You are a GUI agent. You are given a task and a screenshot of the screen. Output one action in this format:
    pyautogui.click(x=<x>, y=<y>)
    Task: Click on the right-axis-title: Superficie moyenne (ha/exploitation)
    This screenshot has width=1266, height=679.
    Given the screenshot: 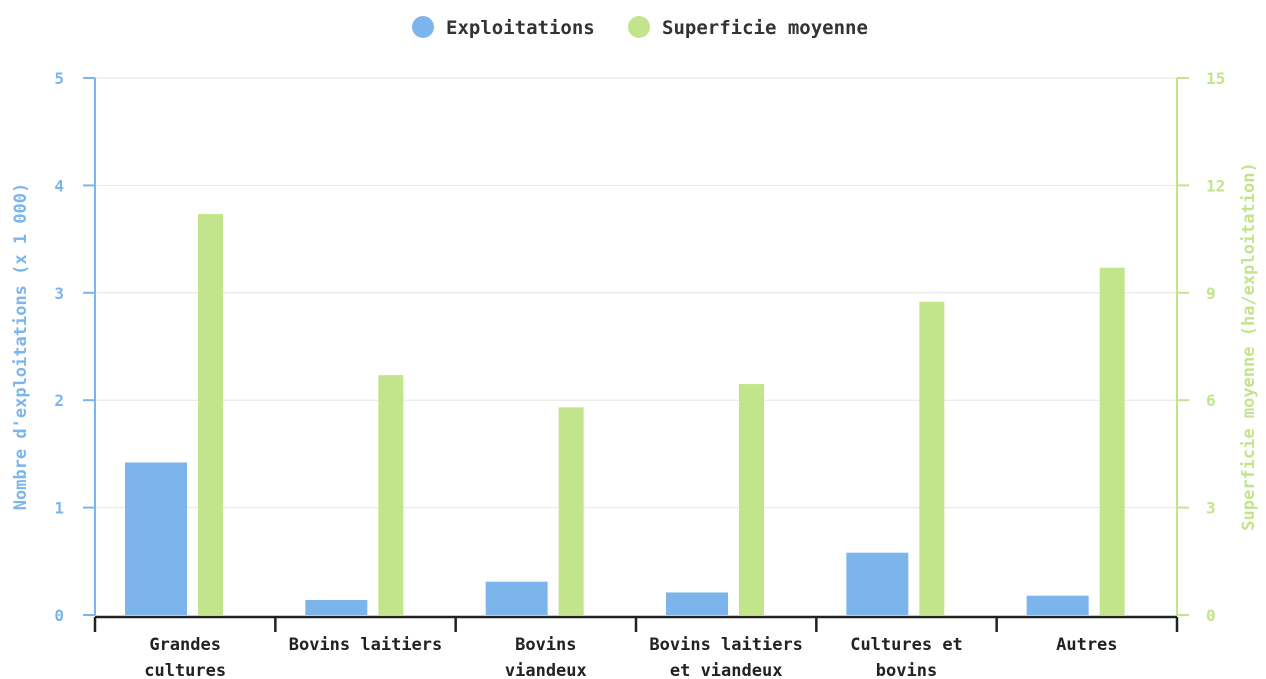 What is the action you would take?
    pyautogui.click(x=1249, y=346)
    